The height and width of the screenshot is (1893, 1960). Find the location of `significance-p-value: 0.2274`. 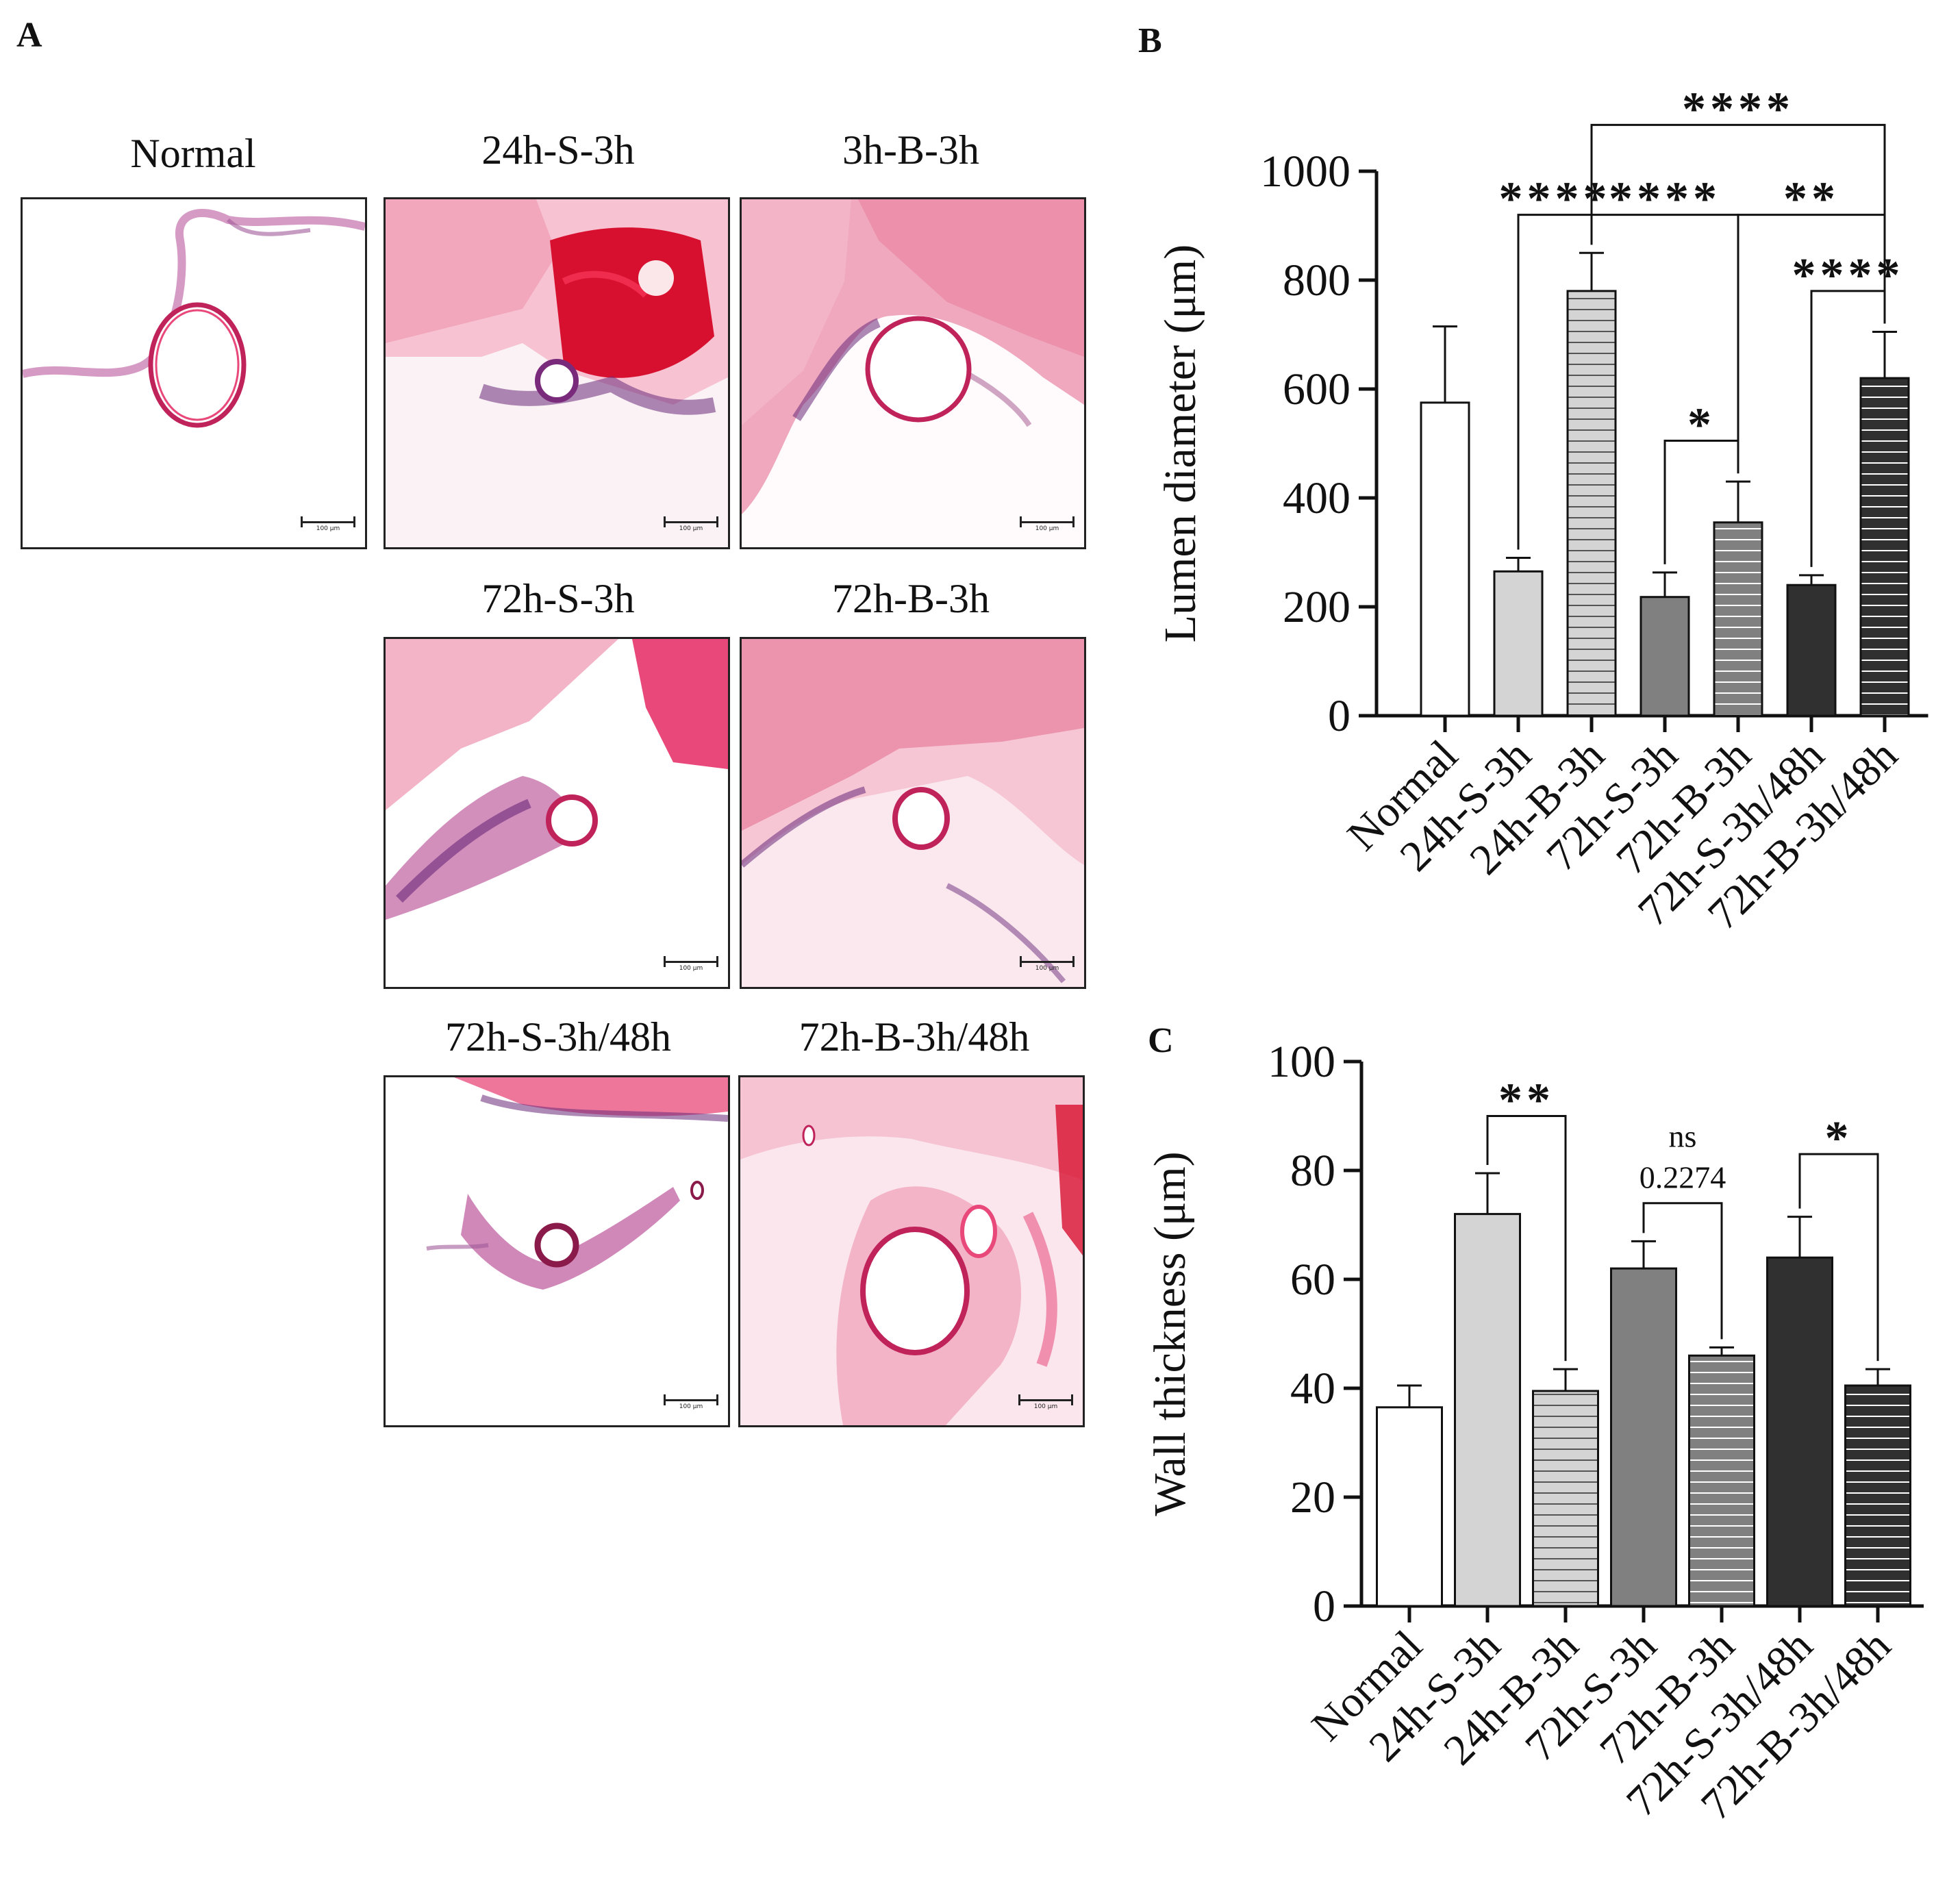

significance-p-value: 0.2274 is located at coordinates (1682, 1177).